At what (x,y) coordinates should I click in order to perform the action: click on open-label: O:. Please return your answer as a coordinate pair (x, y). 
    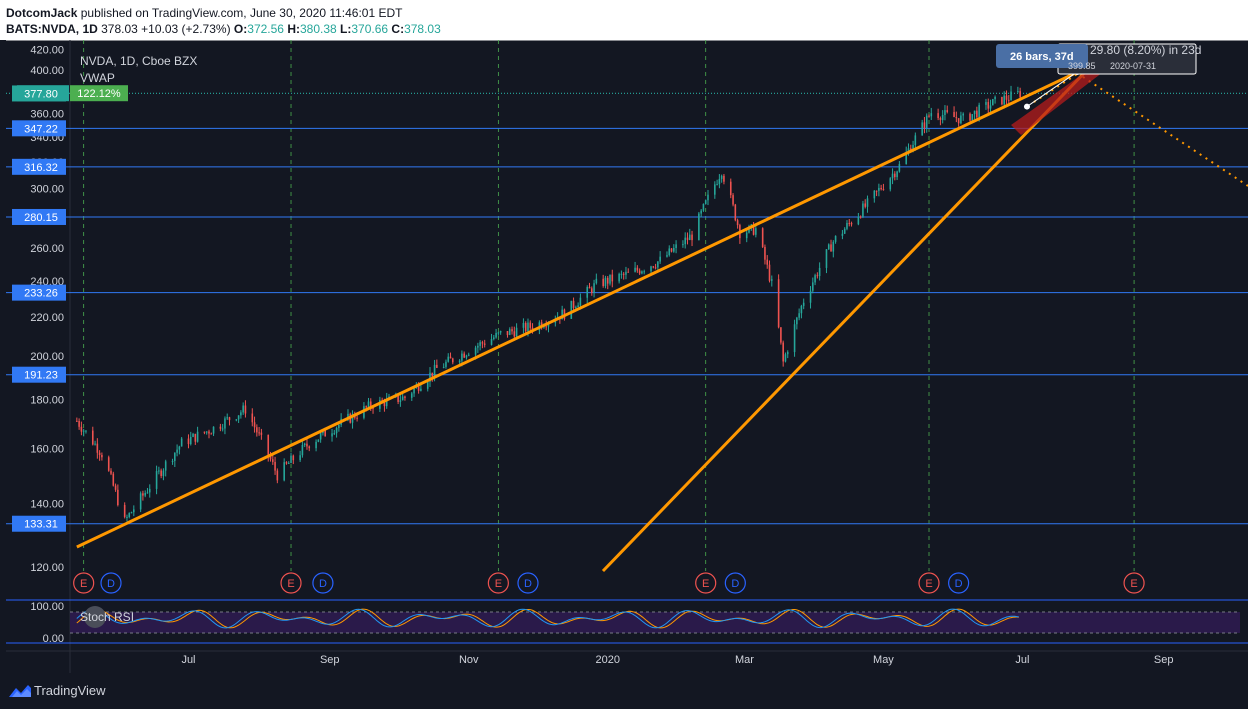
    Looking at the image, I should click on (240, 29).